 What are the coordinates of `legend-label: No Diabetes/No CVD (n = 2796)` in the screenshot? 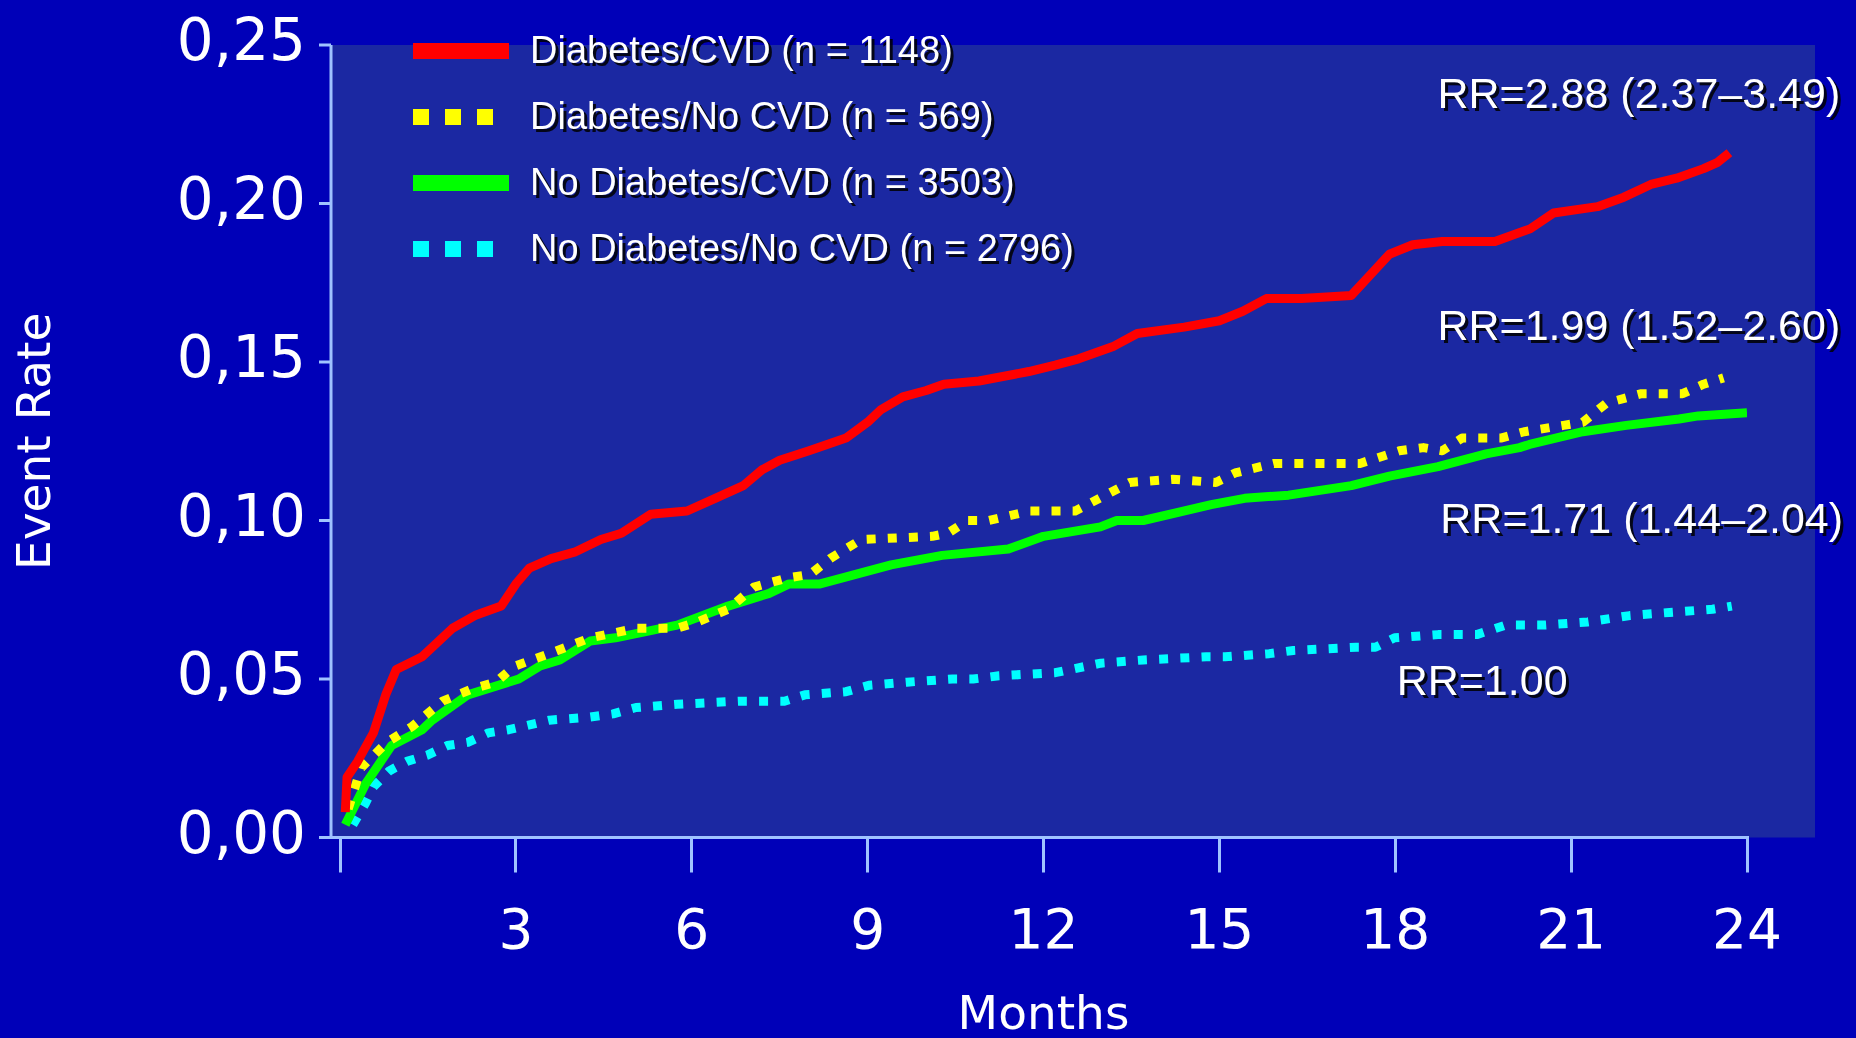 It's located at (802, 248).